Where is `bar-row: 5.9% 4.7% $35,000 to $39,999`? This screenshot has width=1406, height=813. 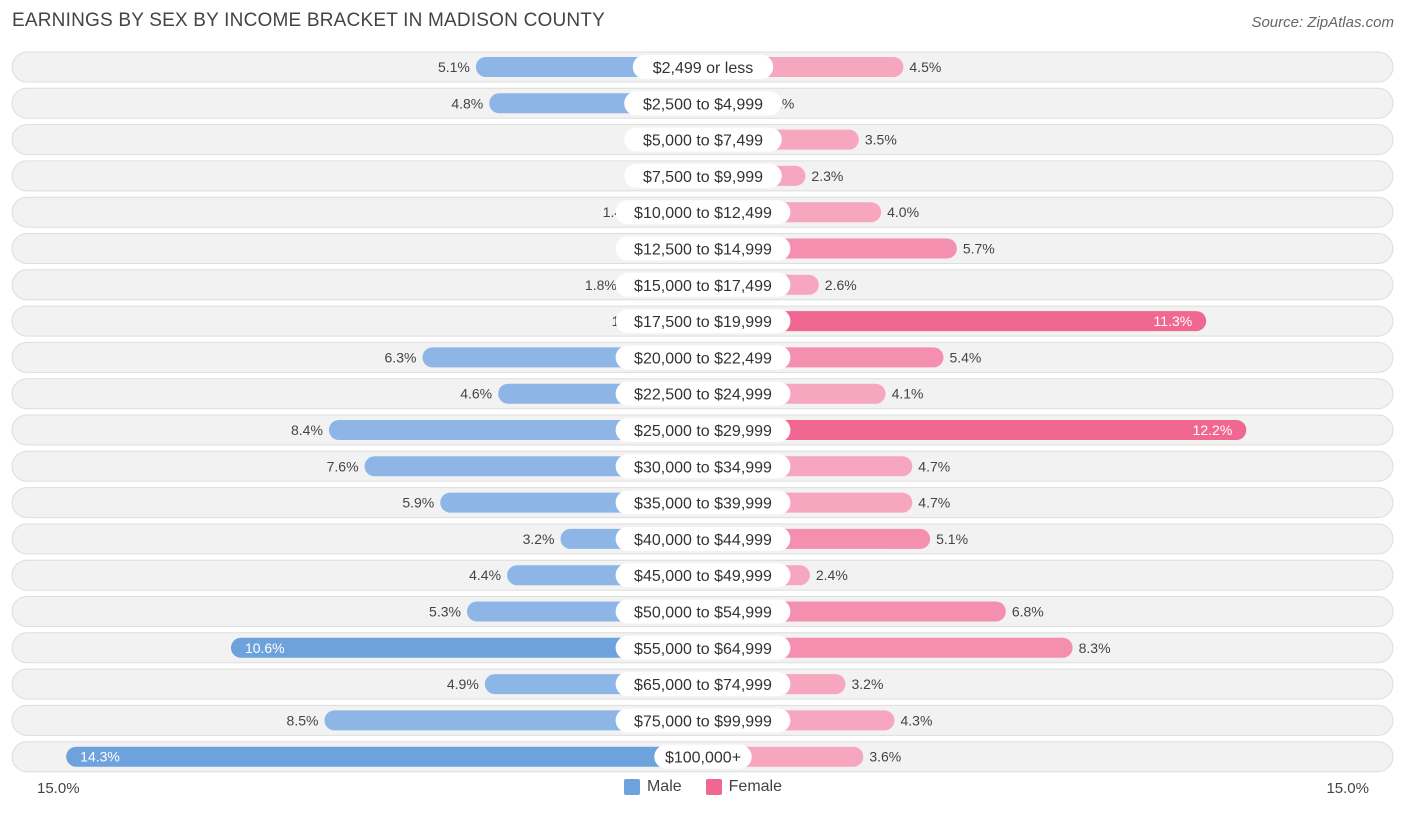
bar-row: 5.9% 4.7% $35,000 to $39,999 is located at coordinates (702, 503).